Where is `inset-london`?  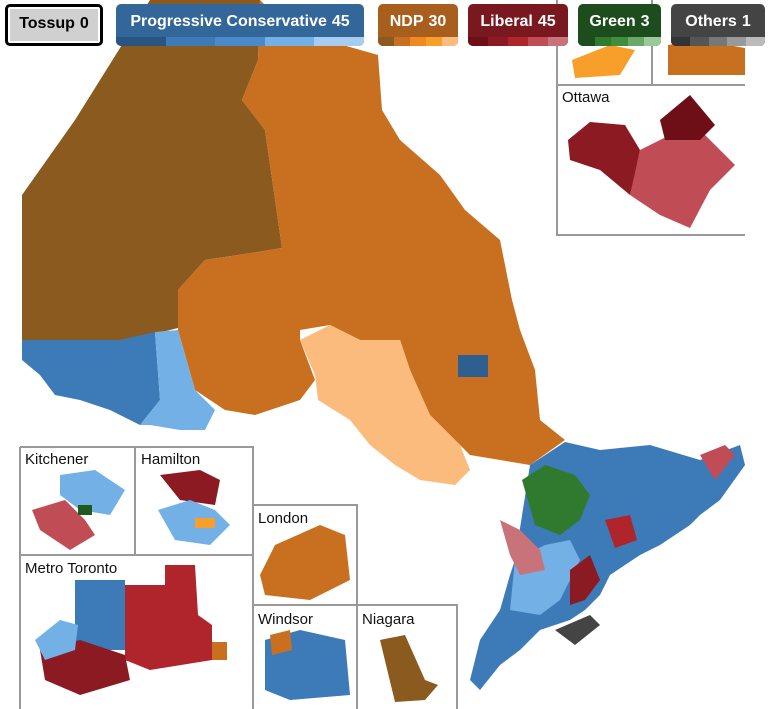
inset-london is located at coordinates (305, 562).